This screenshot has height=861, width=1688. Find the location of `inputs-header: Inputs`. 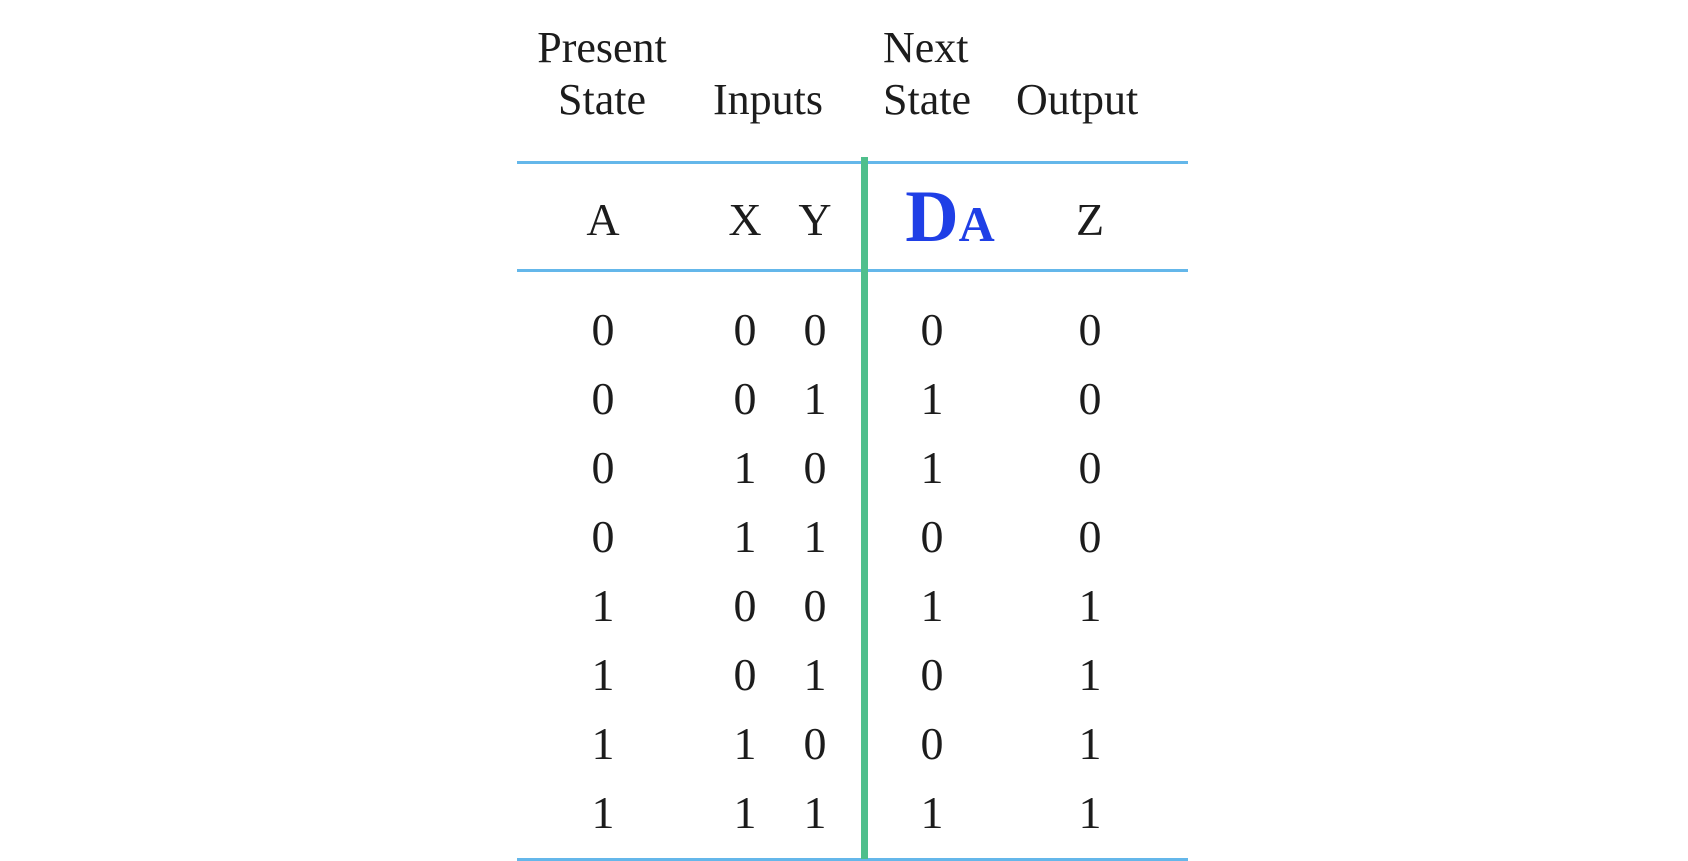

inputs-header: Inputs is located at coordinates (768, 100).